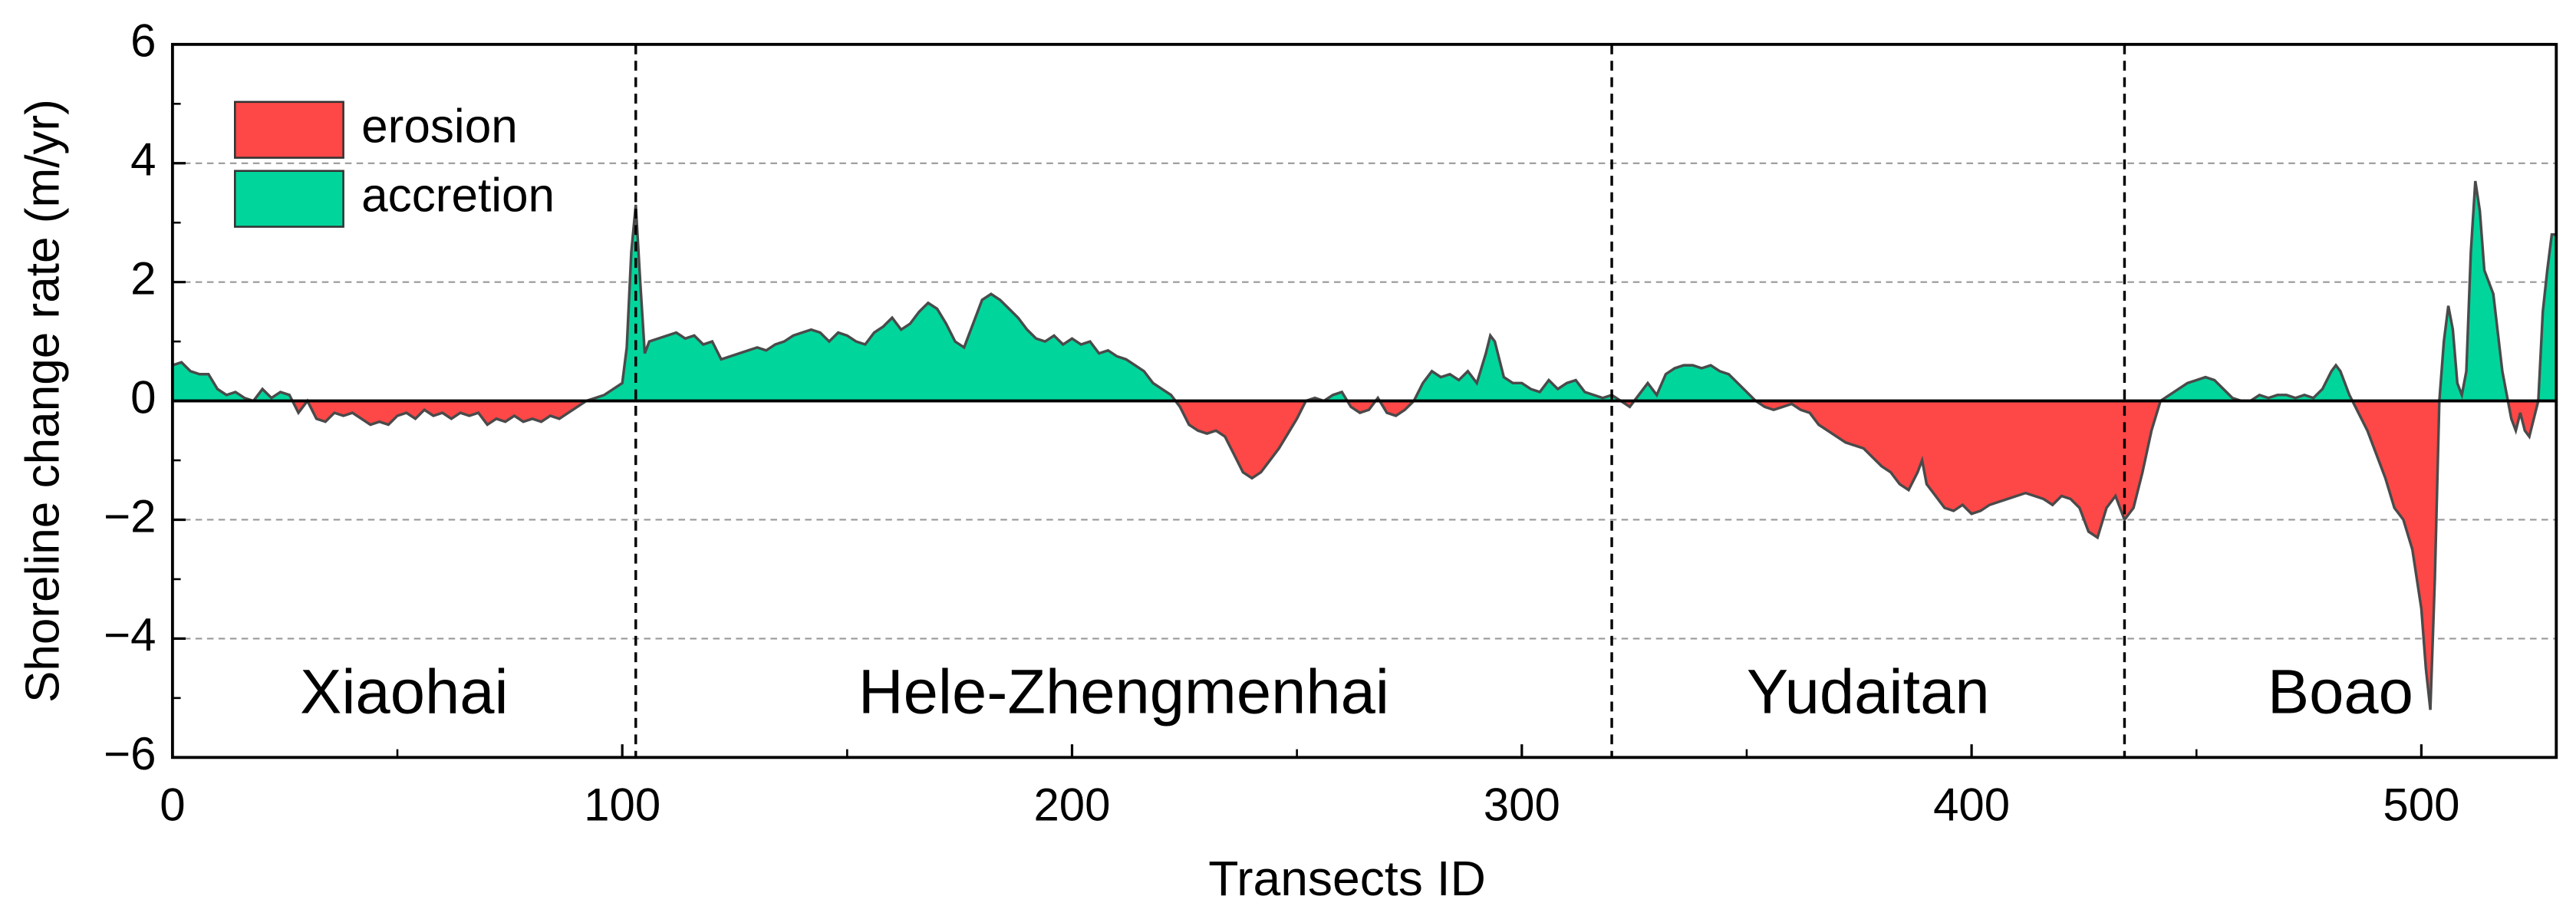  Describe the element at coordinates (143, 397) in the screenshot. I see `y-tick-label: 0` at that location.